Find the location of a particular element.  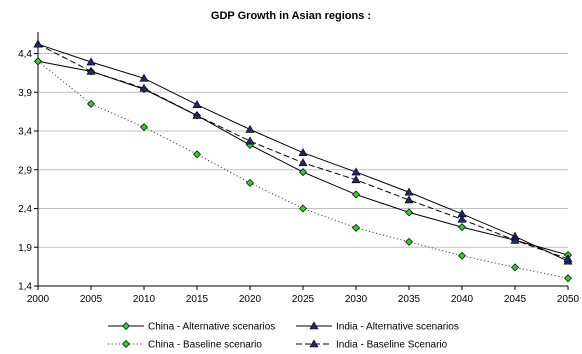

x-tick-label: 2020 is located at coordinates (250, 299).